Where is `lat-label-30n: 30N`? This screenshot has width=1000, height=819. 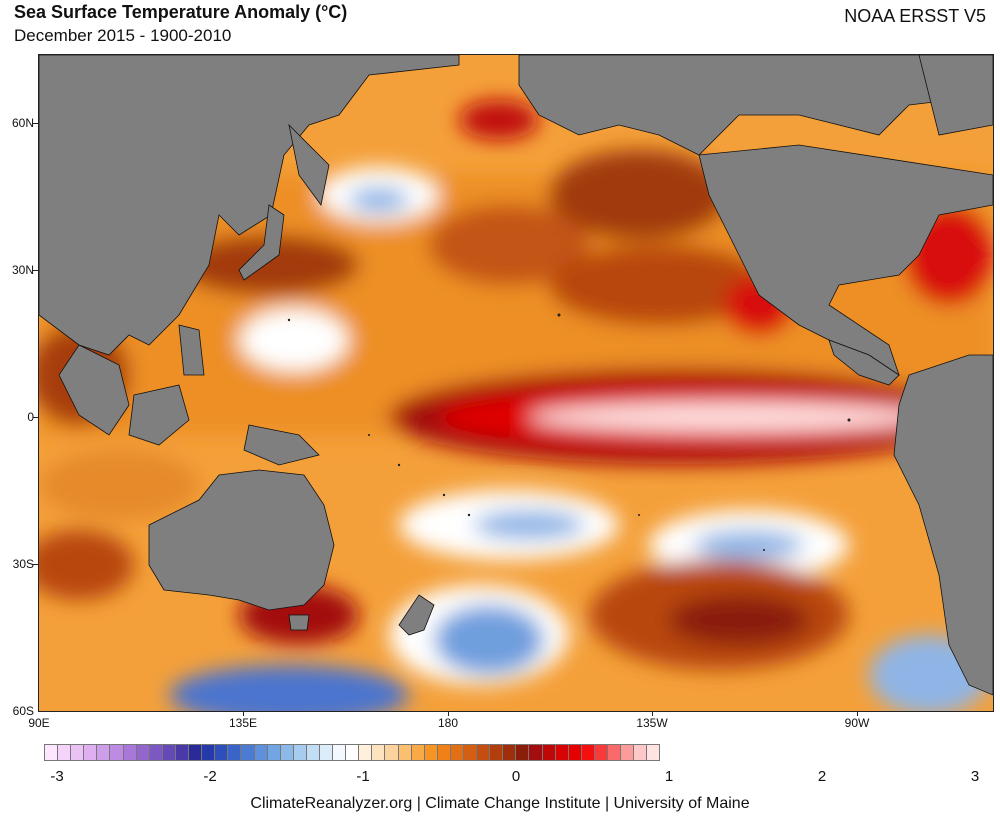 lat-label-30n: 30N is located at coordinates (22, 270).